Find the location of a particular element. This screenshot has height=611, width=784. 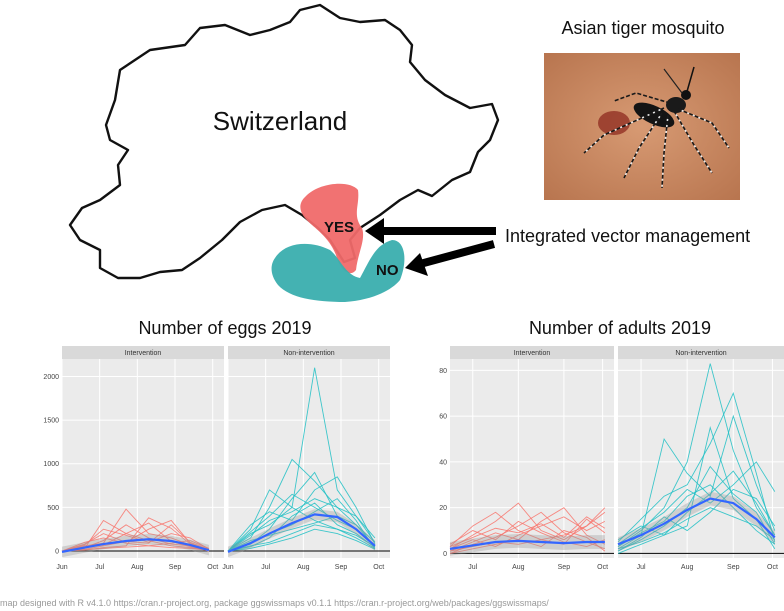

y-tick-label: 1000 is located at coordinates (51, 464).